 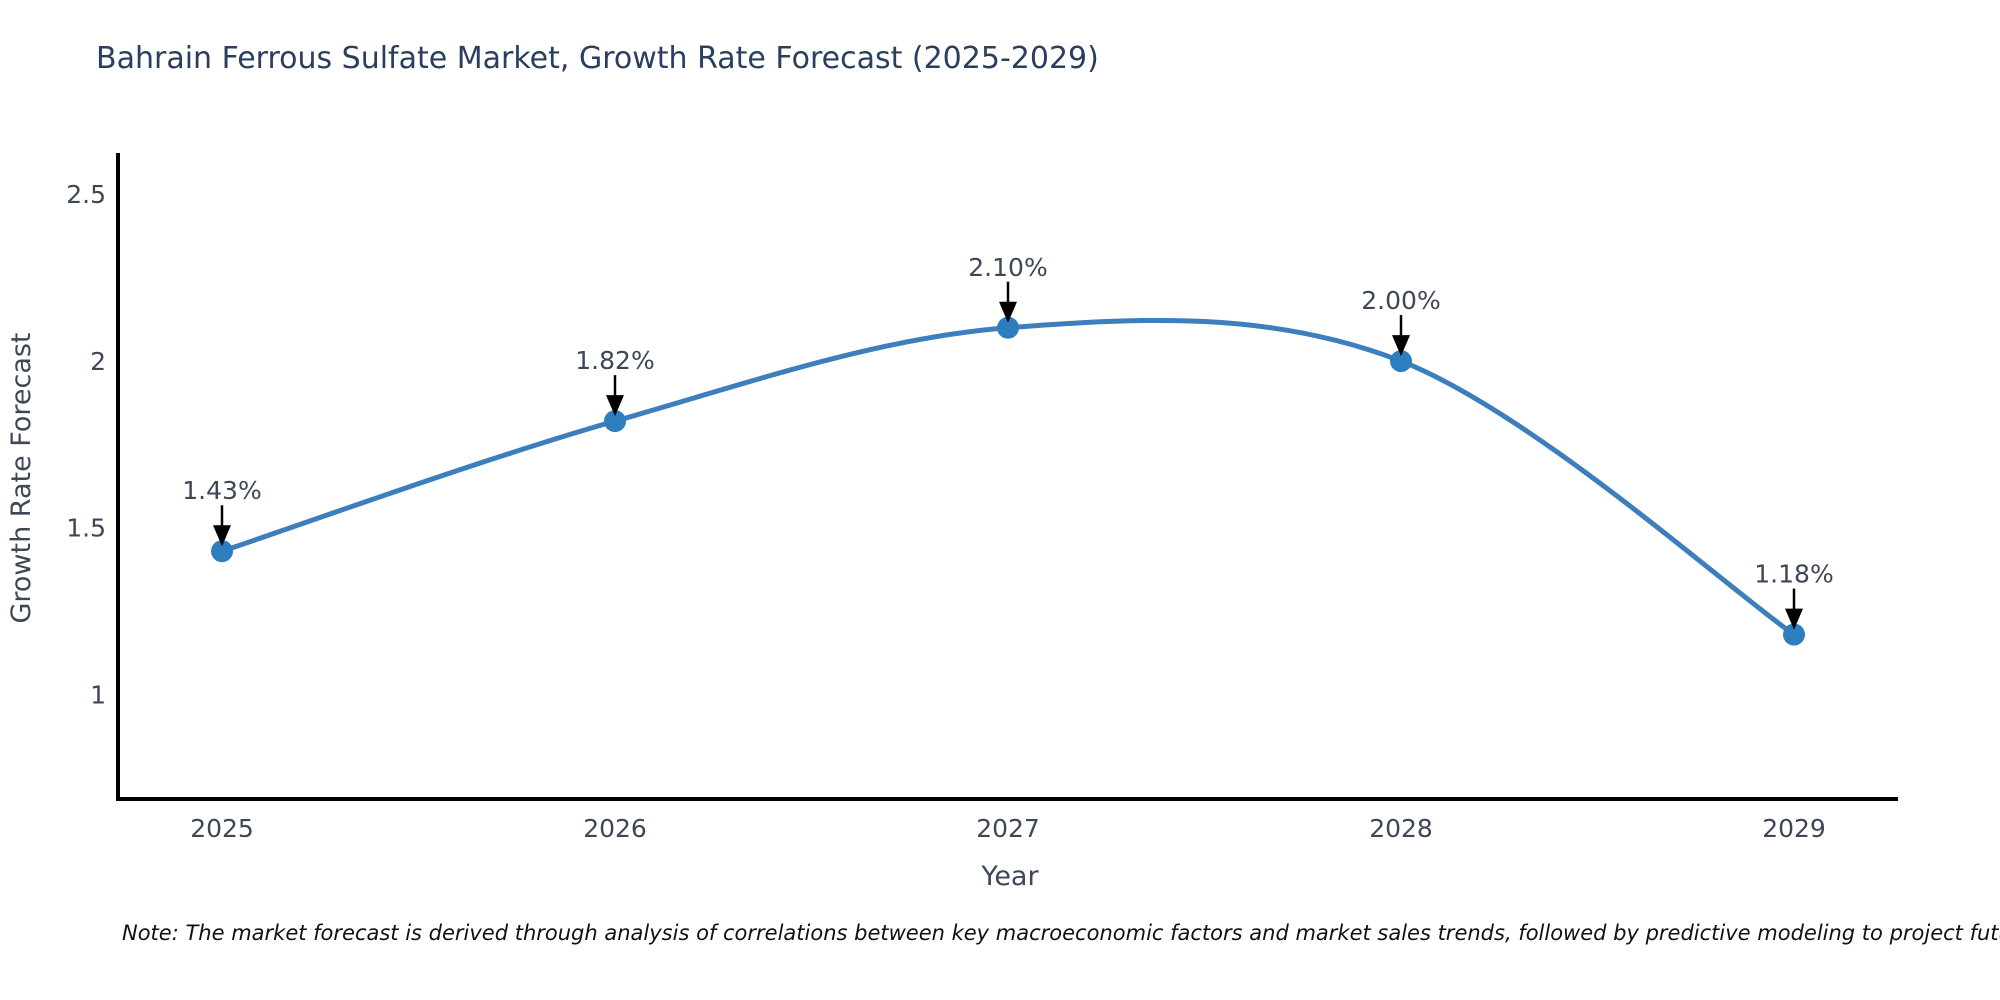 I want to click on point-value-label: 1.82%, so click(x=614, y=360).